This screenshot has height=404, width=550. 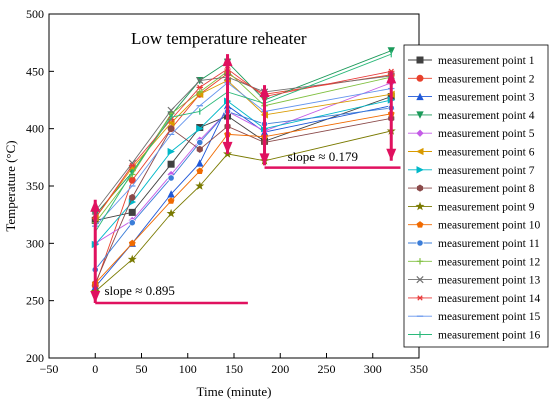 I want to click on slope-label-2: slope ≈ 0.179, so click(x=323, y=156).